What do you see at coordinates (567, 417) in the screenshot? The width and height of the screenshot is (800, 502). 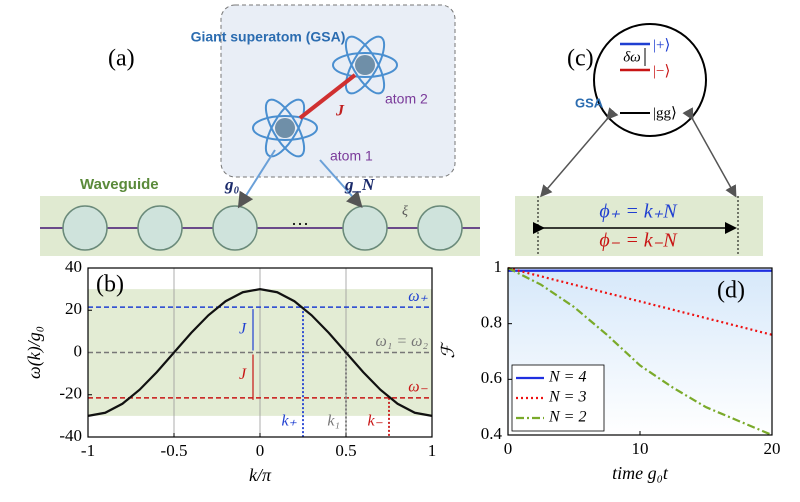 I see `legend-label: N = 2` at bounding box center [567, 417].